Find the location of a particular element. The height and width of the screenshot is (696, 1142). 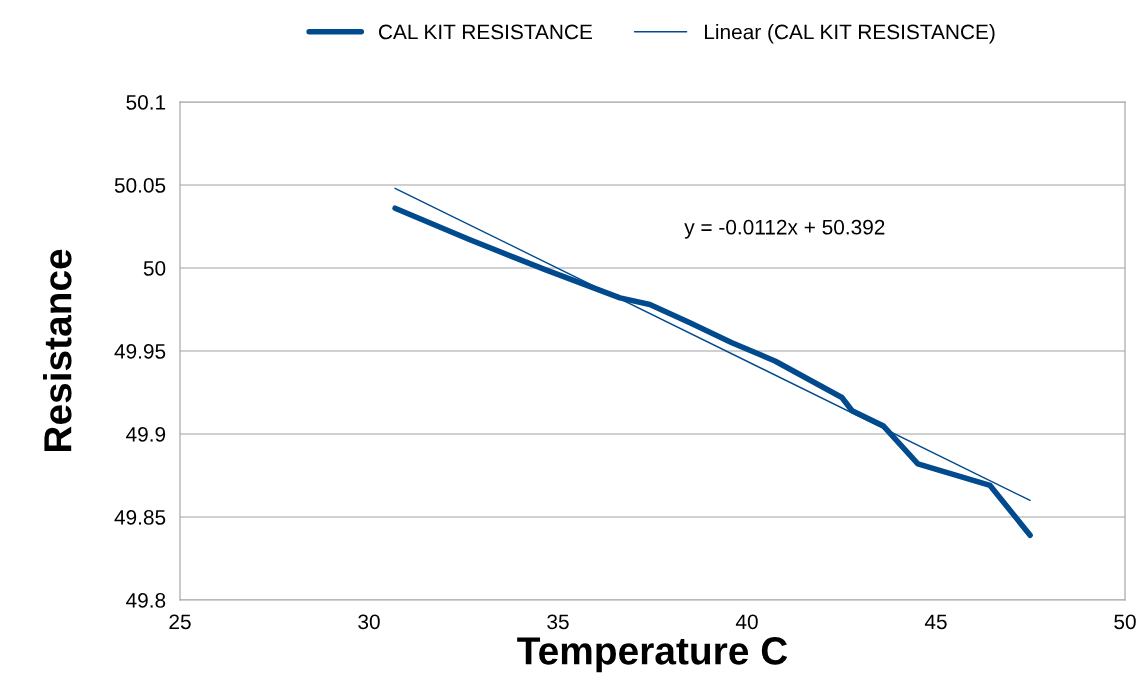

annotation: y = -0.0112x + 50.392 is located at coordinates (784, 229).